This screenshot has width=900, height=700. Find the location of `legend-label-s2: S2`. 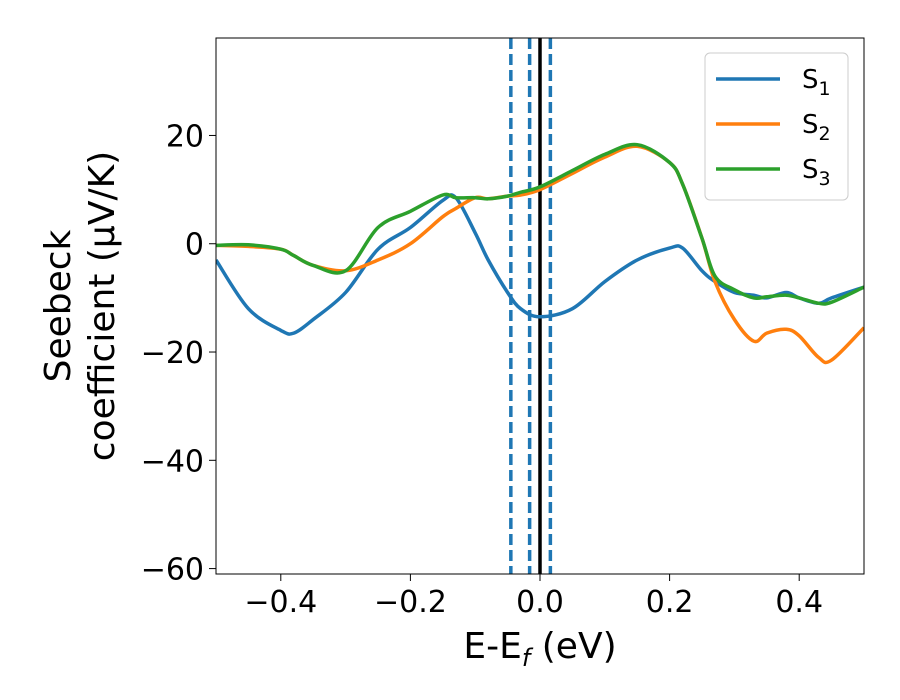

legend-label-s2: S2 is located at coordinates (816, 127).